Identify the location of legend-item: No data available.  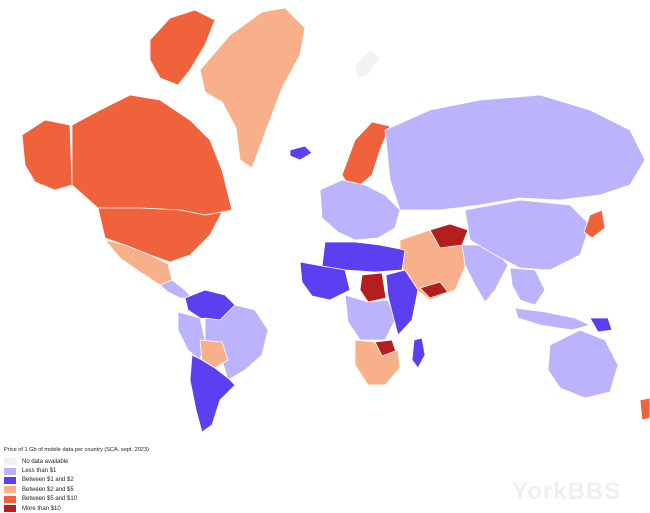
(76, 461).